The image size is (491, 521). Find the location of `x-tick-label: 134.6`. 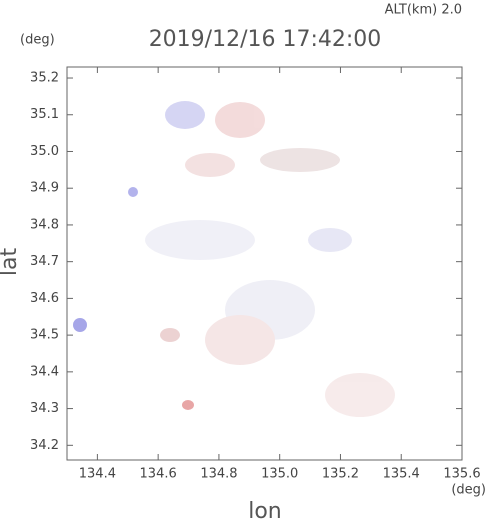

x-tick-label: 134.6 is located at coordinates (158, 474).